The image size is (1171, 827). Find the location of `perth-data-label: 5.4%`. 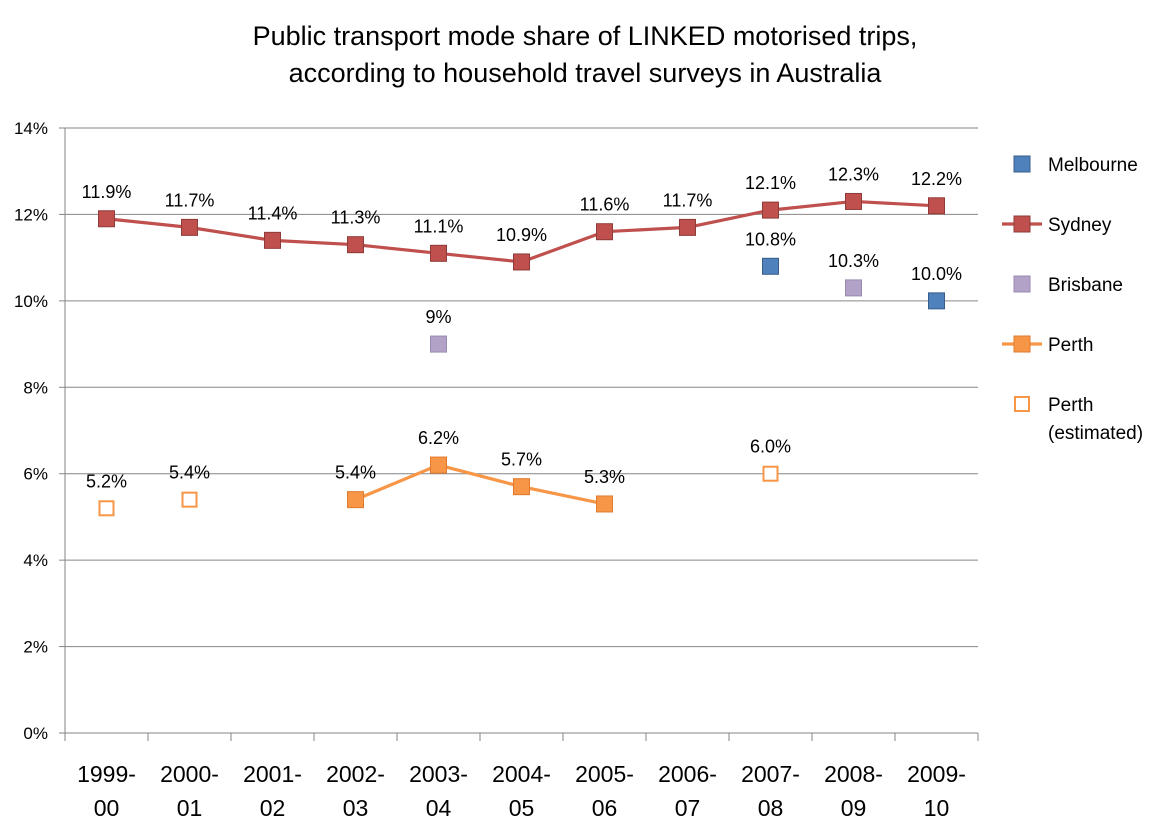

perth-data-label: 5.4% is located at coordinates (355, 473).